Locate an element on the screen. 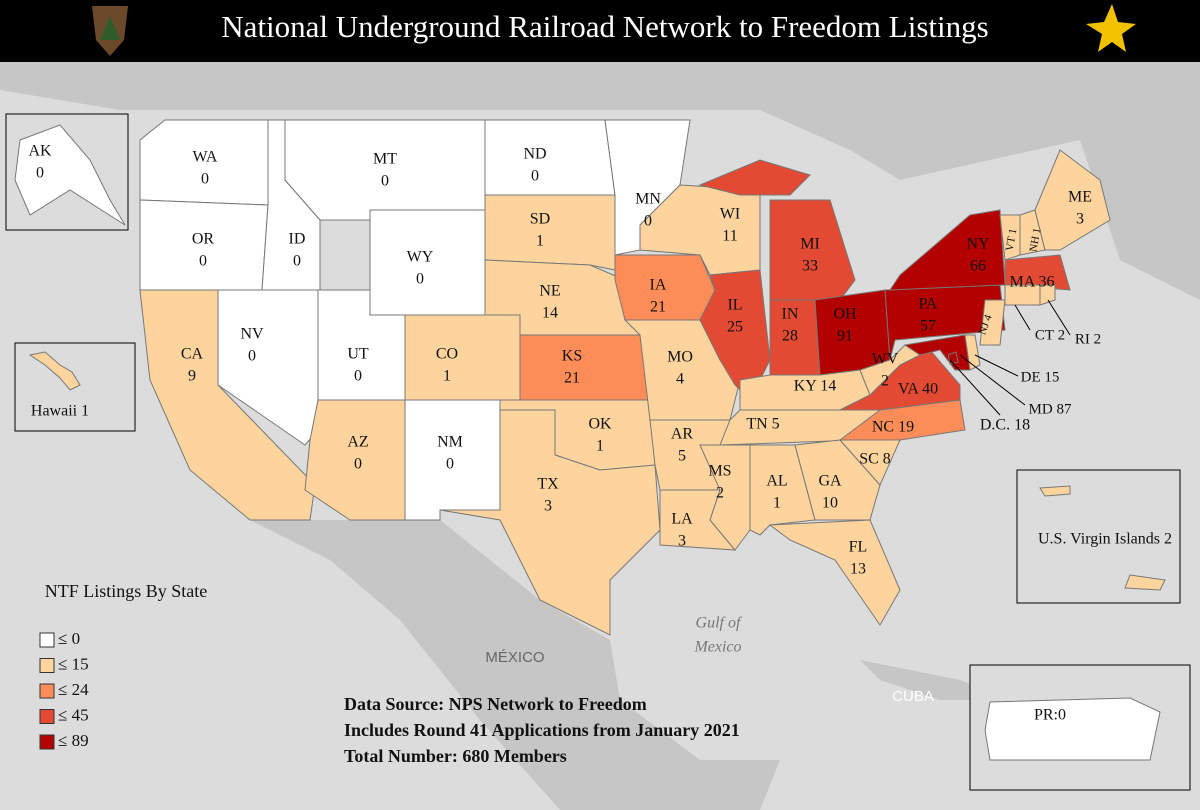 The height and width of the screenshot is (810, 1200). state-abbr: TX is located at coordinates (548, 484).